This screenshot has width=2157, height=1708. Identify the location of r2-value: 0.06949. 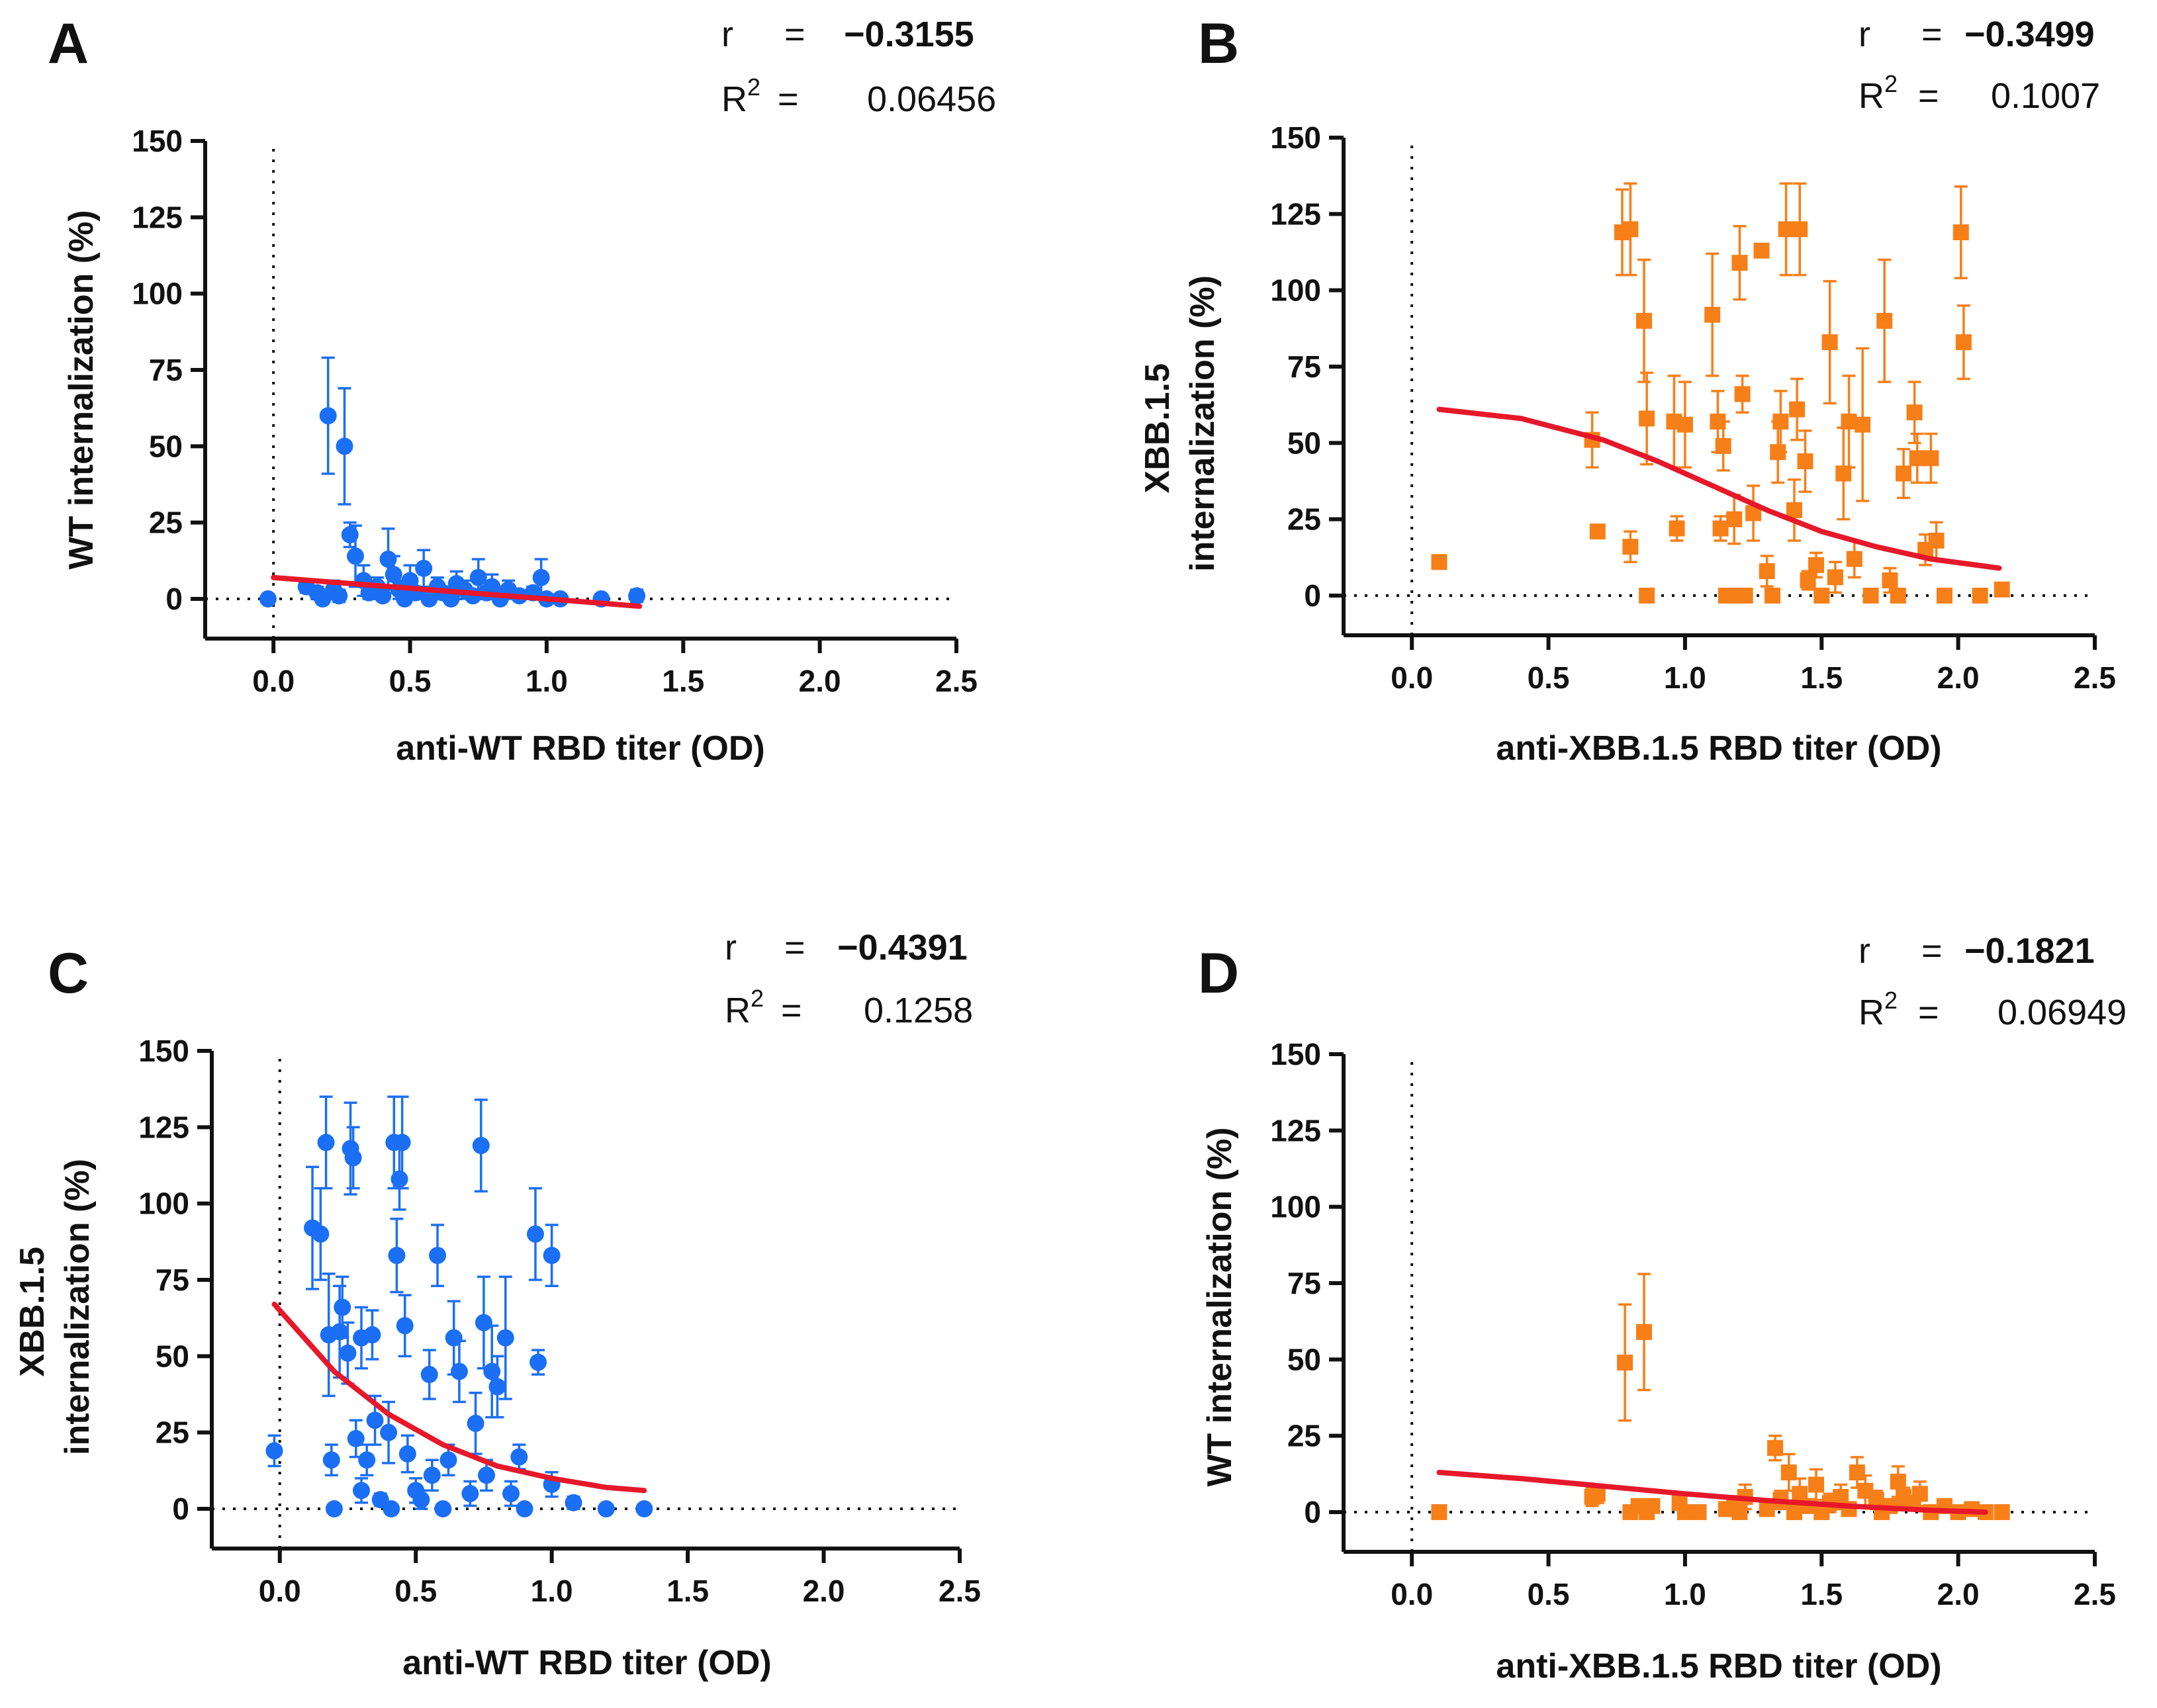
(2062, 1012).